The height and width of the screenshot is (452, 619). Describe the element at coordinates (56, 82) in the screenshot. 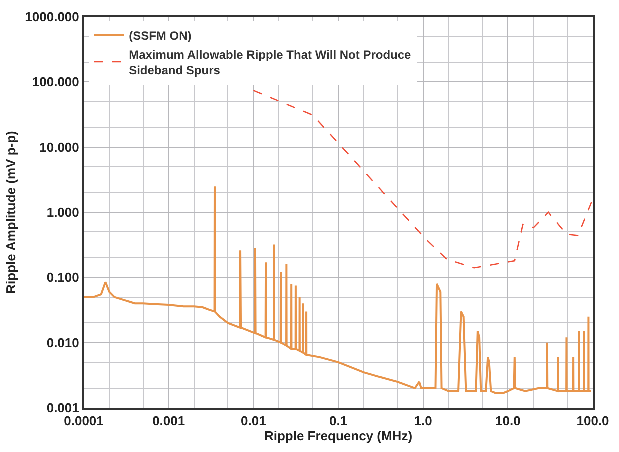

I see `y-tick-label: 100.000` at that location.